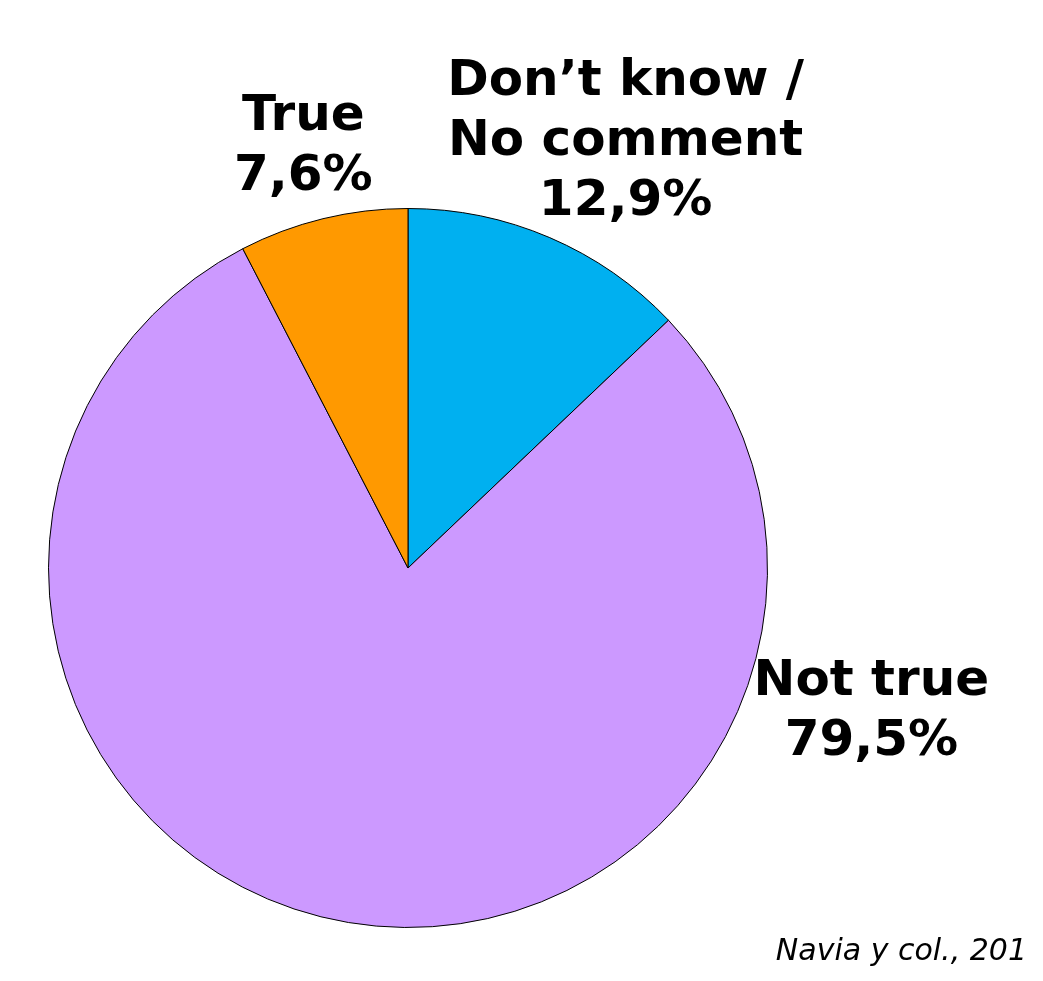 This screenshot has width=1043, height=981. I want to click on data-label: 79,5%, so click(871, 738).